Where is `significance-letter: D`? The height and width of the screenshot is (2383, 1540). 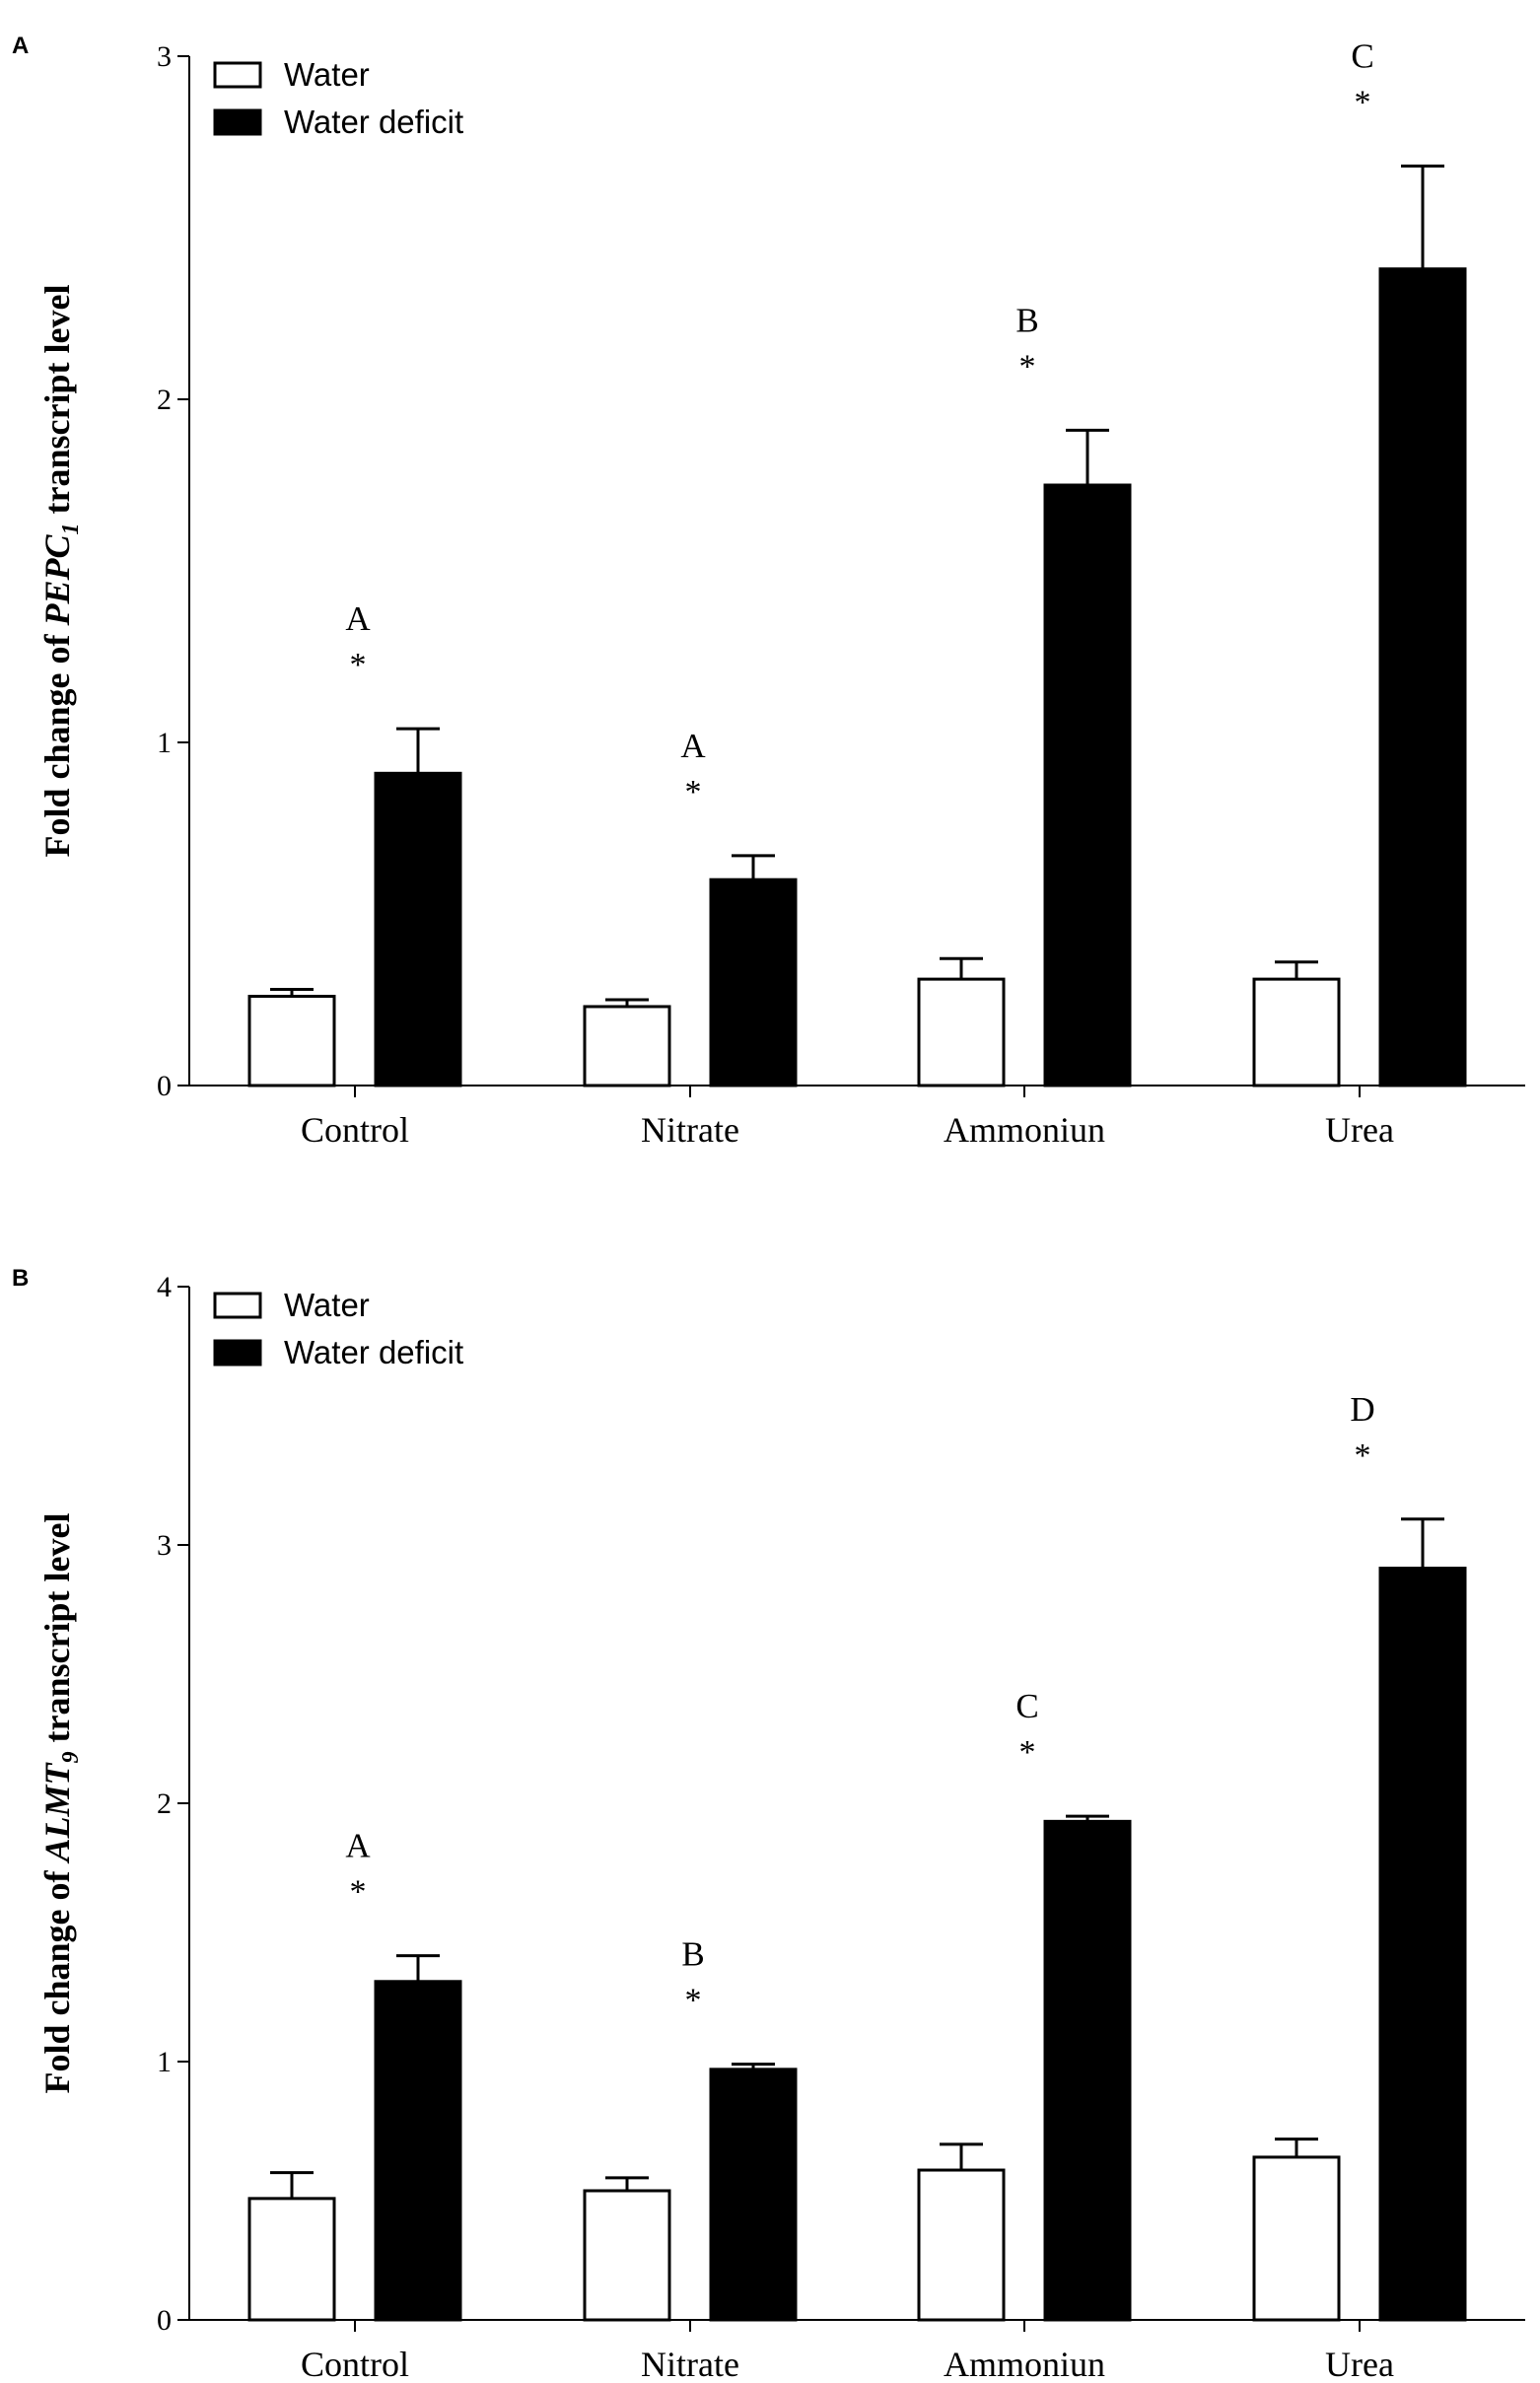
significance-letter: D is located at coordinates (1362, 1409).